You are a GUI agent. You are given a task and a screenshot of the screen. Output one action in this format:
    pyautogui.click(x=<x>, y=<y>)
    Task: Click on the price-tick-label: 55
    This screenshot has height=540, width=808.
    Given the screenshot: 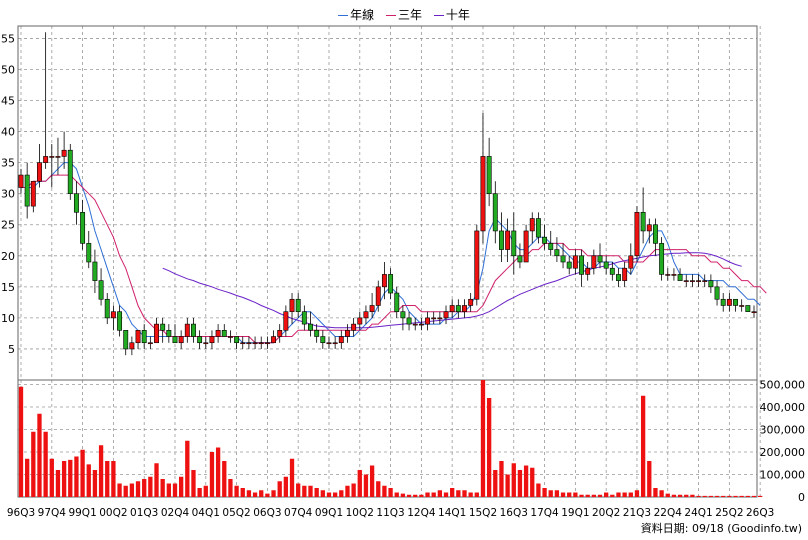 What is the action you would take?
    pyautogui.click(x=8, y=38)
    